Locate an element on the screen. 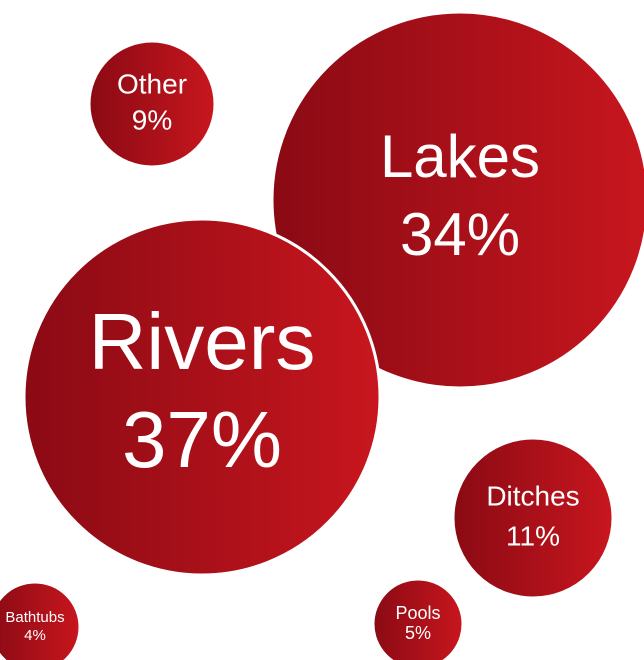  bubble-label-lakes: Lakes is located at coordinates (460, 156).